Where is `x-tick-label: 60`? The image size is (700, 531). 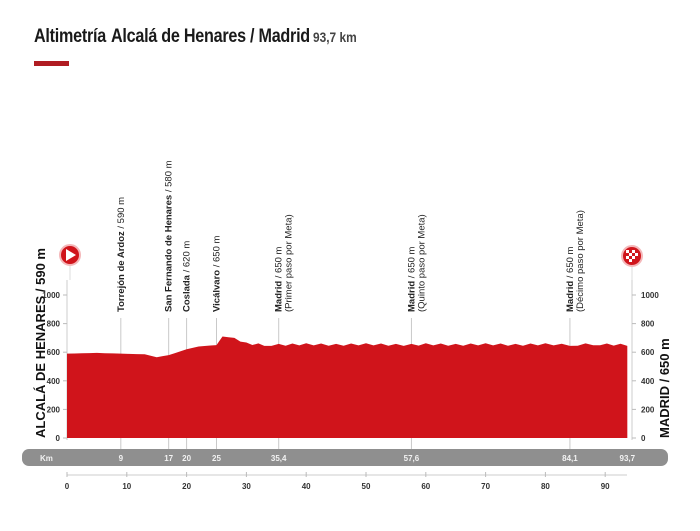 x-tick-label: 60 is located at coordinates (425, 486).